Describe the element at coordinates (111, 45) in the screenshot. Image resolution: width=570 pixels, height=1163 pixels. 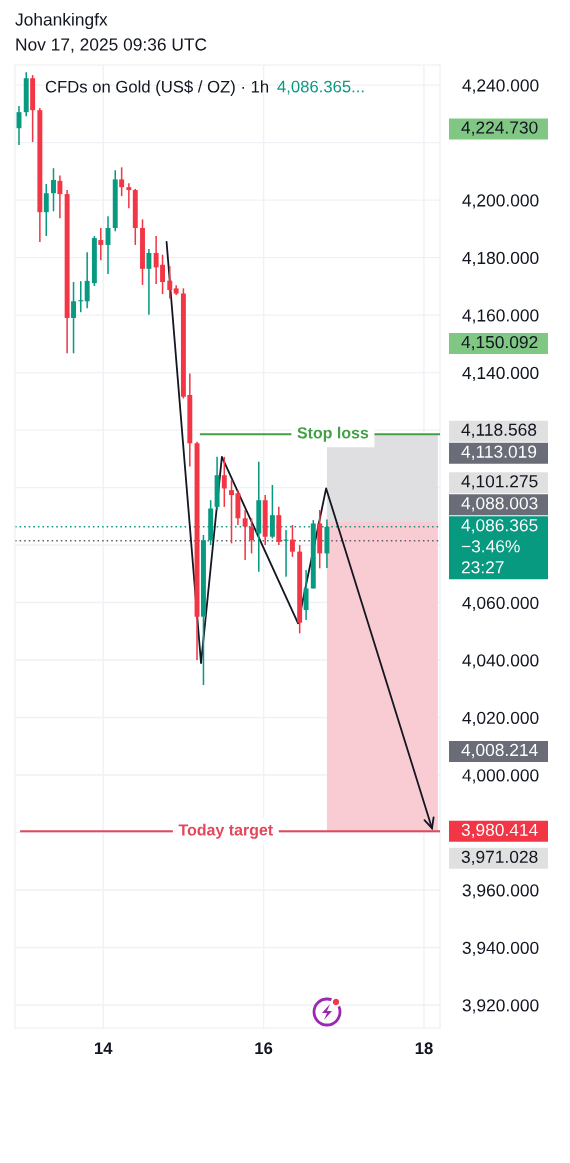
I see `chart-subtitle: Nov 17, 2025 09:36 UTC` at that location.